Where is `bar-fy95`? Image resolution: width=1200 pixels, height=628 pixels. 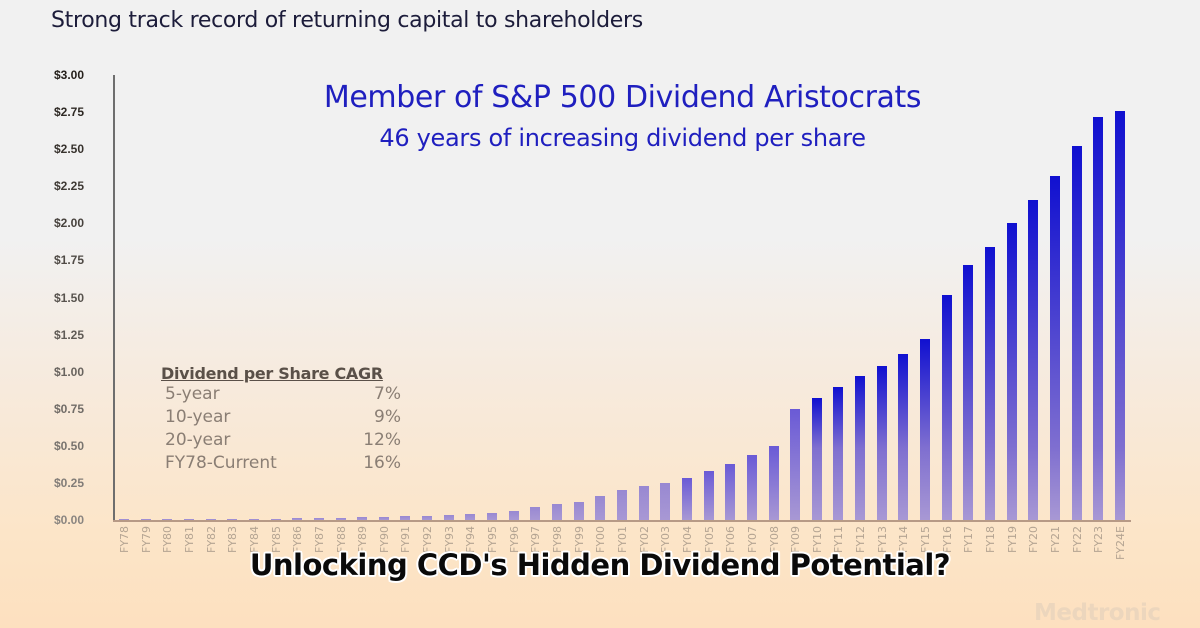
bar-fy95 is located at coordinates (492, 516).